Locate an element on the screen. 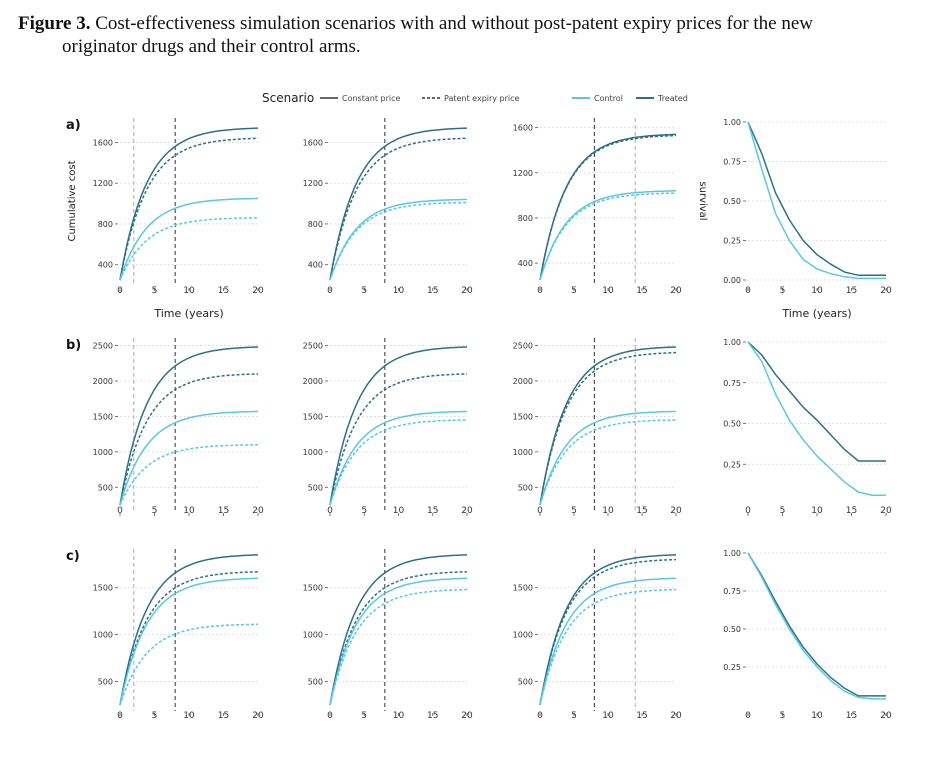  y-tick-label: 1200 is located at coordinates (313, 183).